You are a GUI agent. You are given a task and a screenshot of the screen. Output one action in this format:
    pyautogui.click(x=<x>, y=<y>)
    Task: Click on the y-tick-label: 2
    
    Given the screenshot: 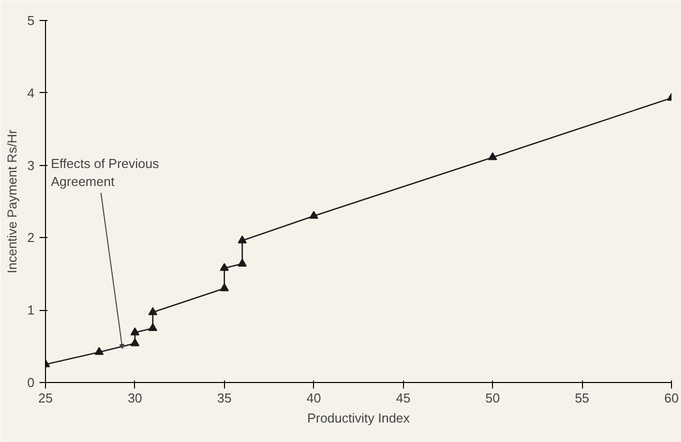 What is the action you would take?
    pyautogui.click(x=31, y=238)
    